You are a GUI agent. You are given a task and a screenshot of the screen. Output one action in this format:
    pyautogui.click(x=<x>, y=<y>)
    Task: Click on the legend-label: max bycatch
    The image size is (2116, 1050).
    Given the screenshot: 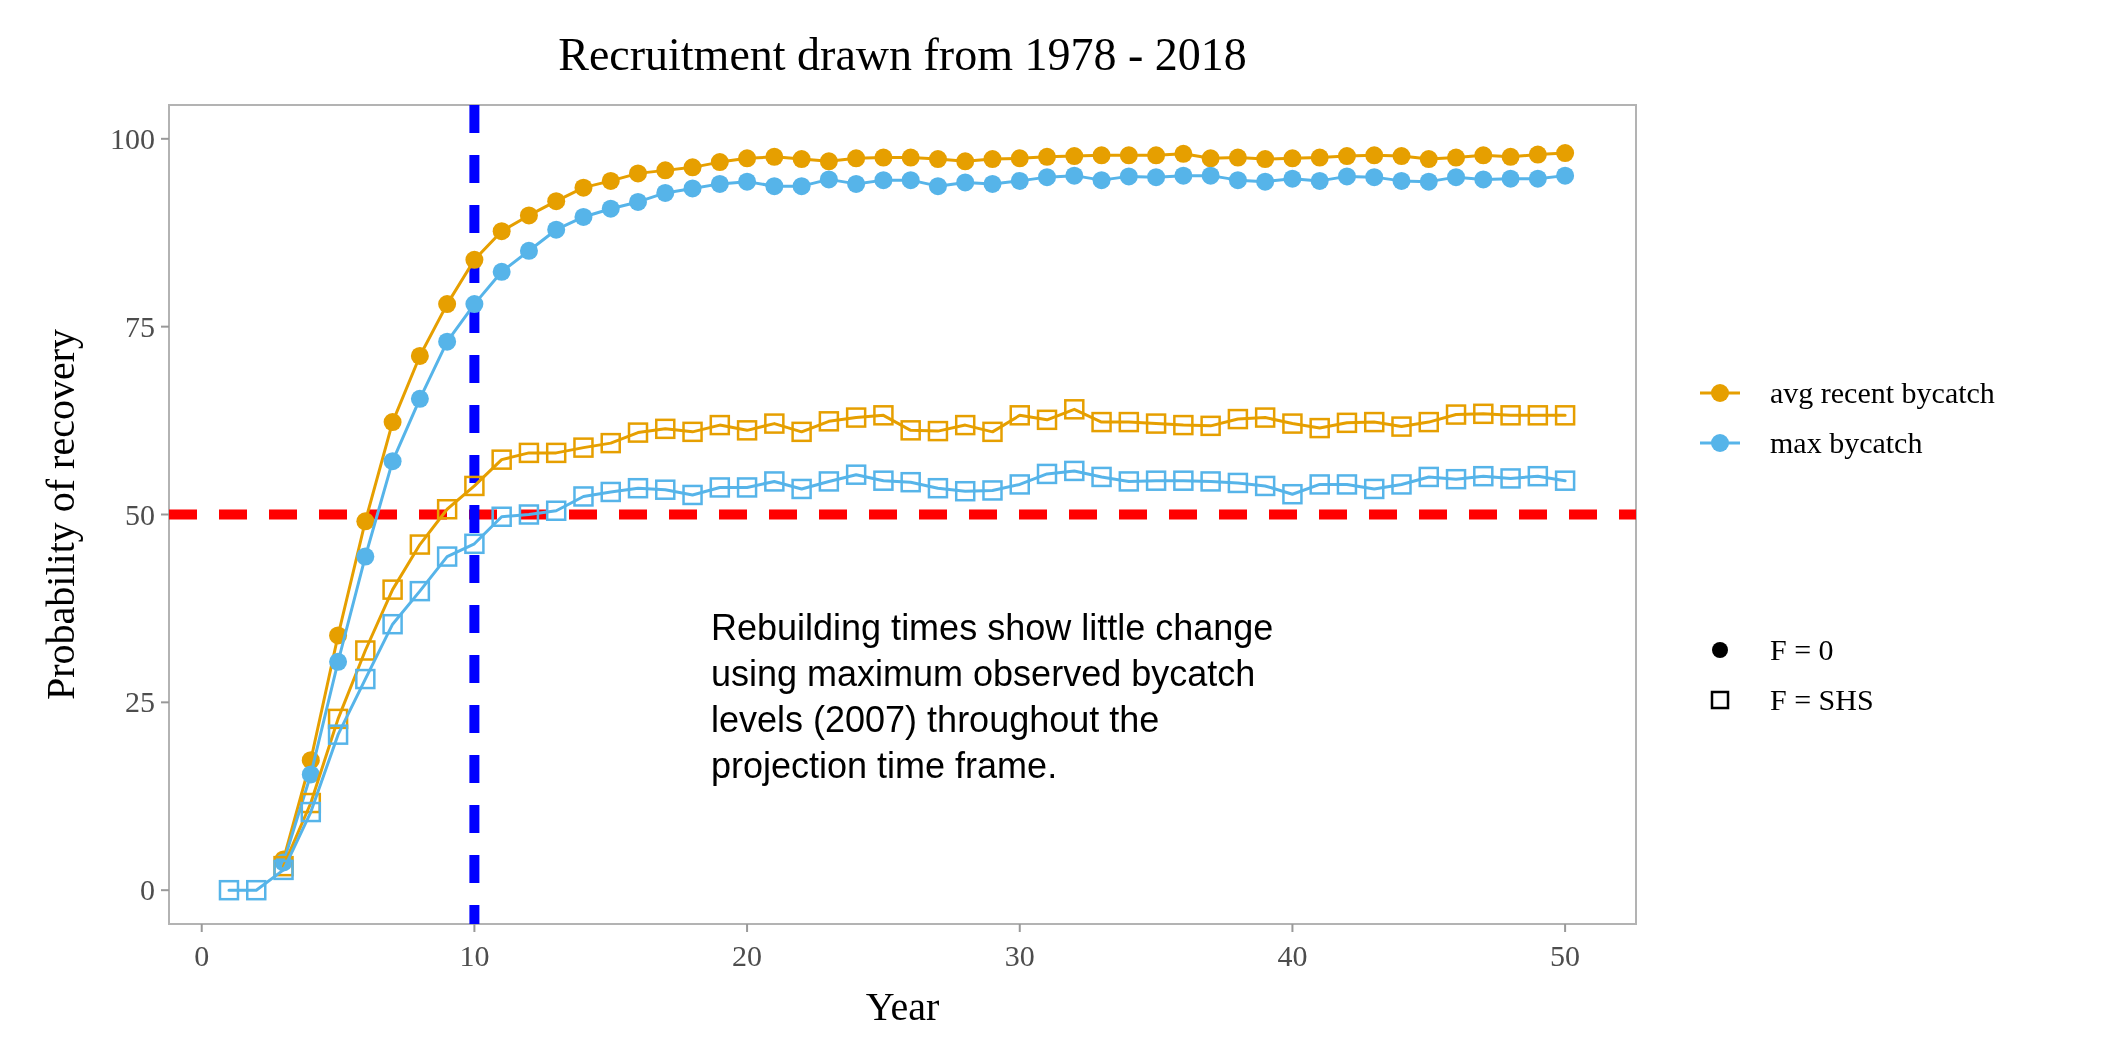 What is the action you would take?
    pyautogui.click(x=1846, y=442)
    